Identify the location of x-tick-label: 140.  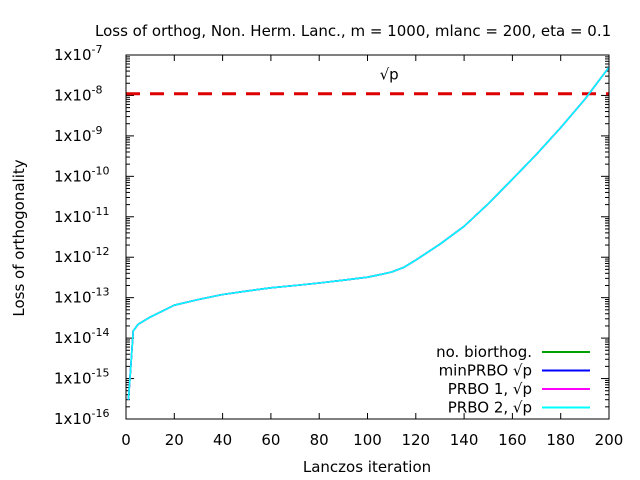
(464, 440).